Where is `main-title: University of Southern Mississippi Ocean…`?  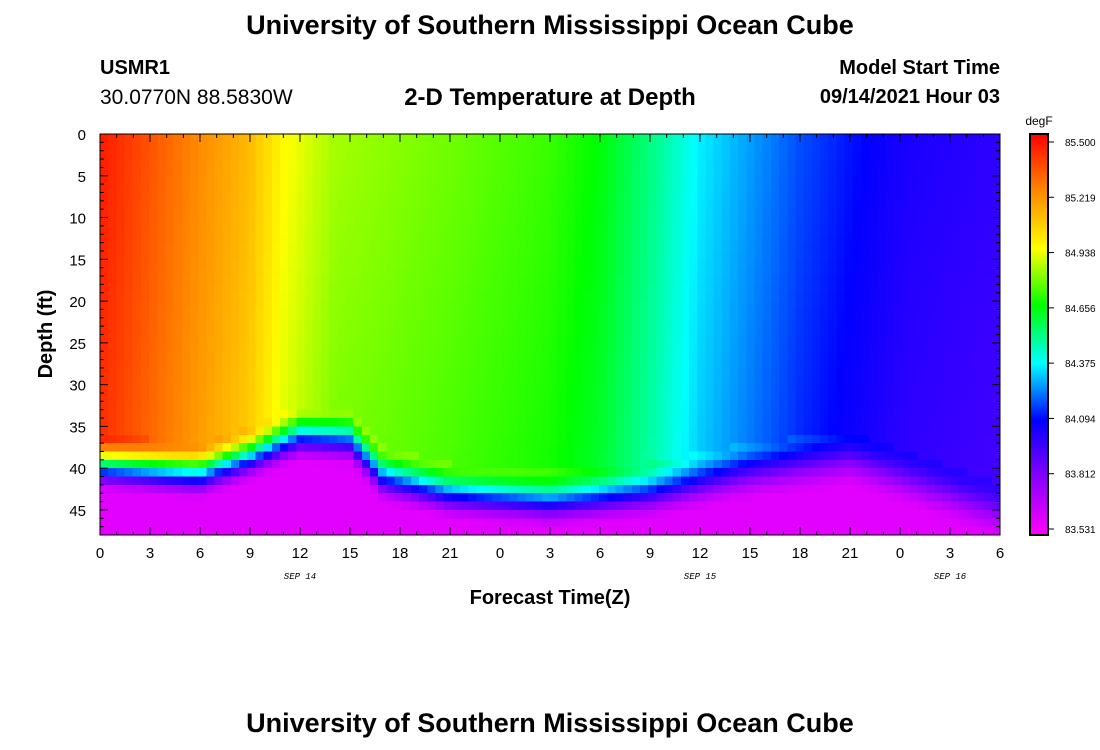
main-title: University of Southern Mississippi Ocean… is located at coordinates (550, 25).